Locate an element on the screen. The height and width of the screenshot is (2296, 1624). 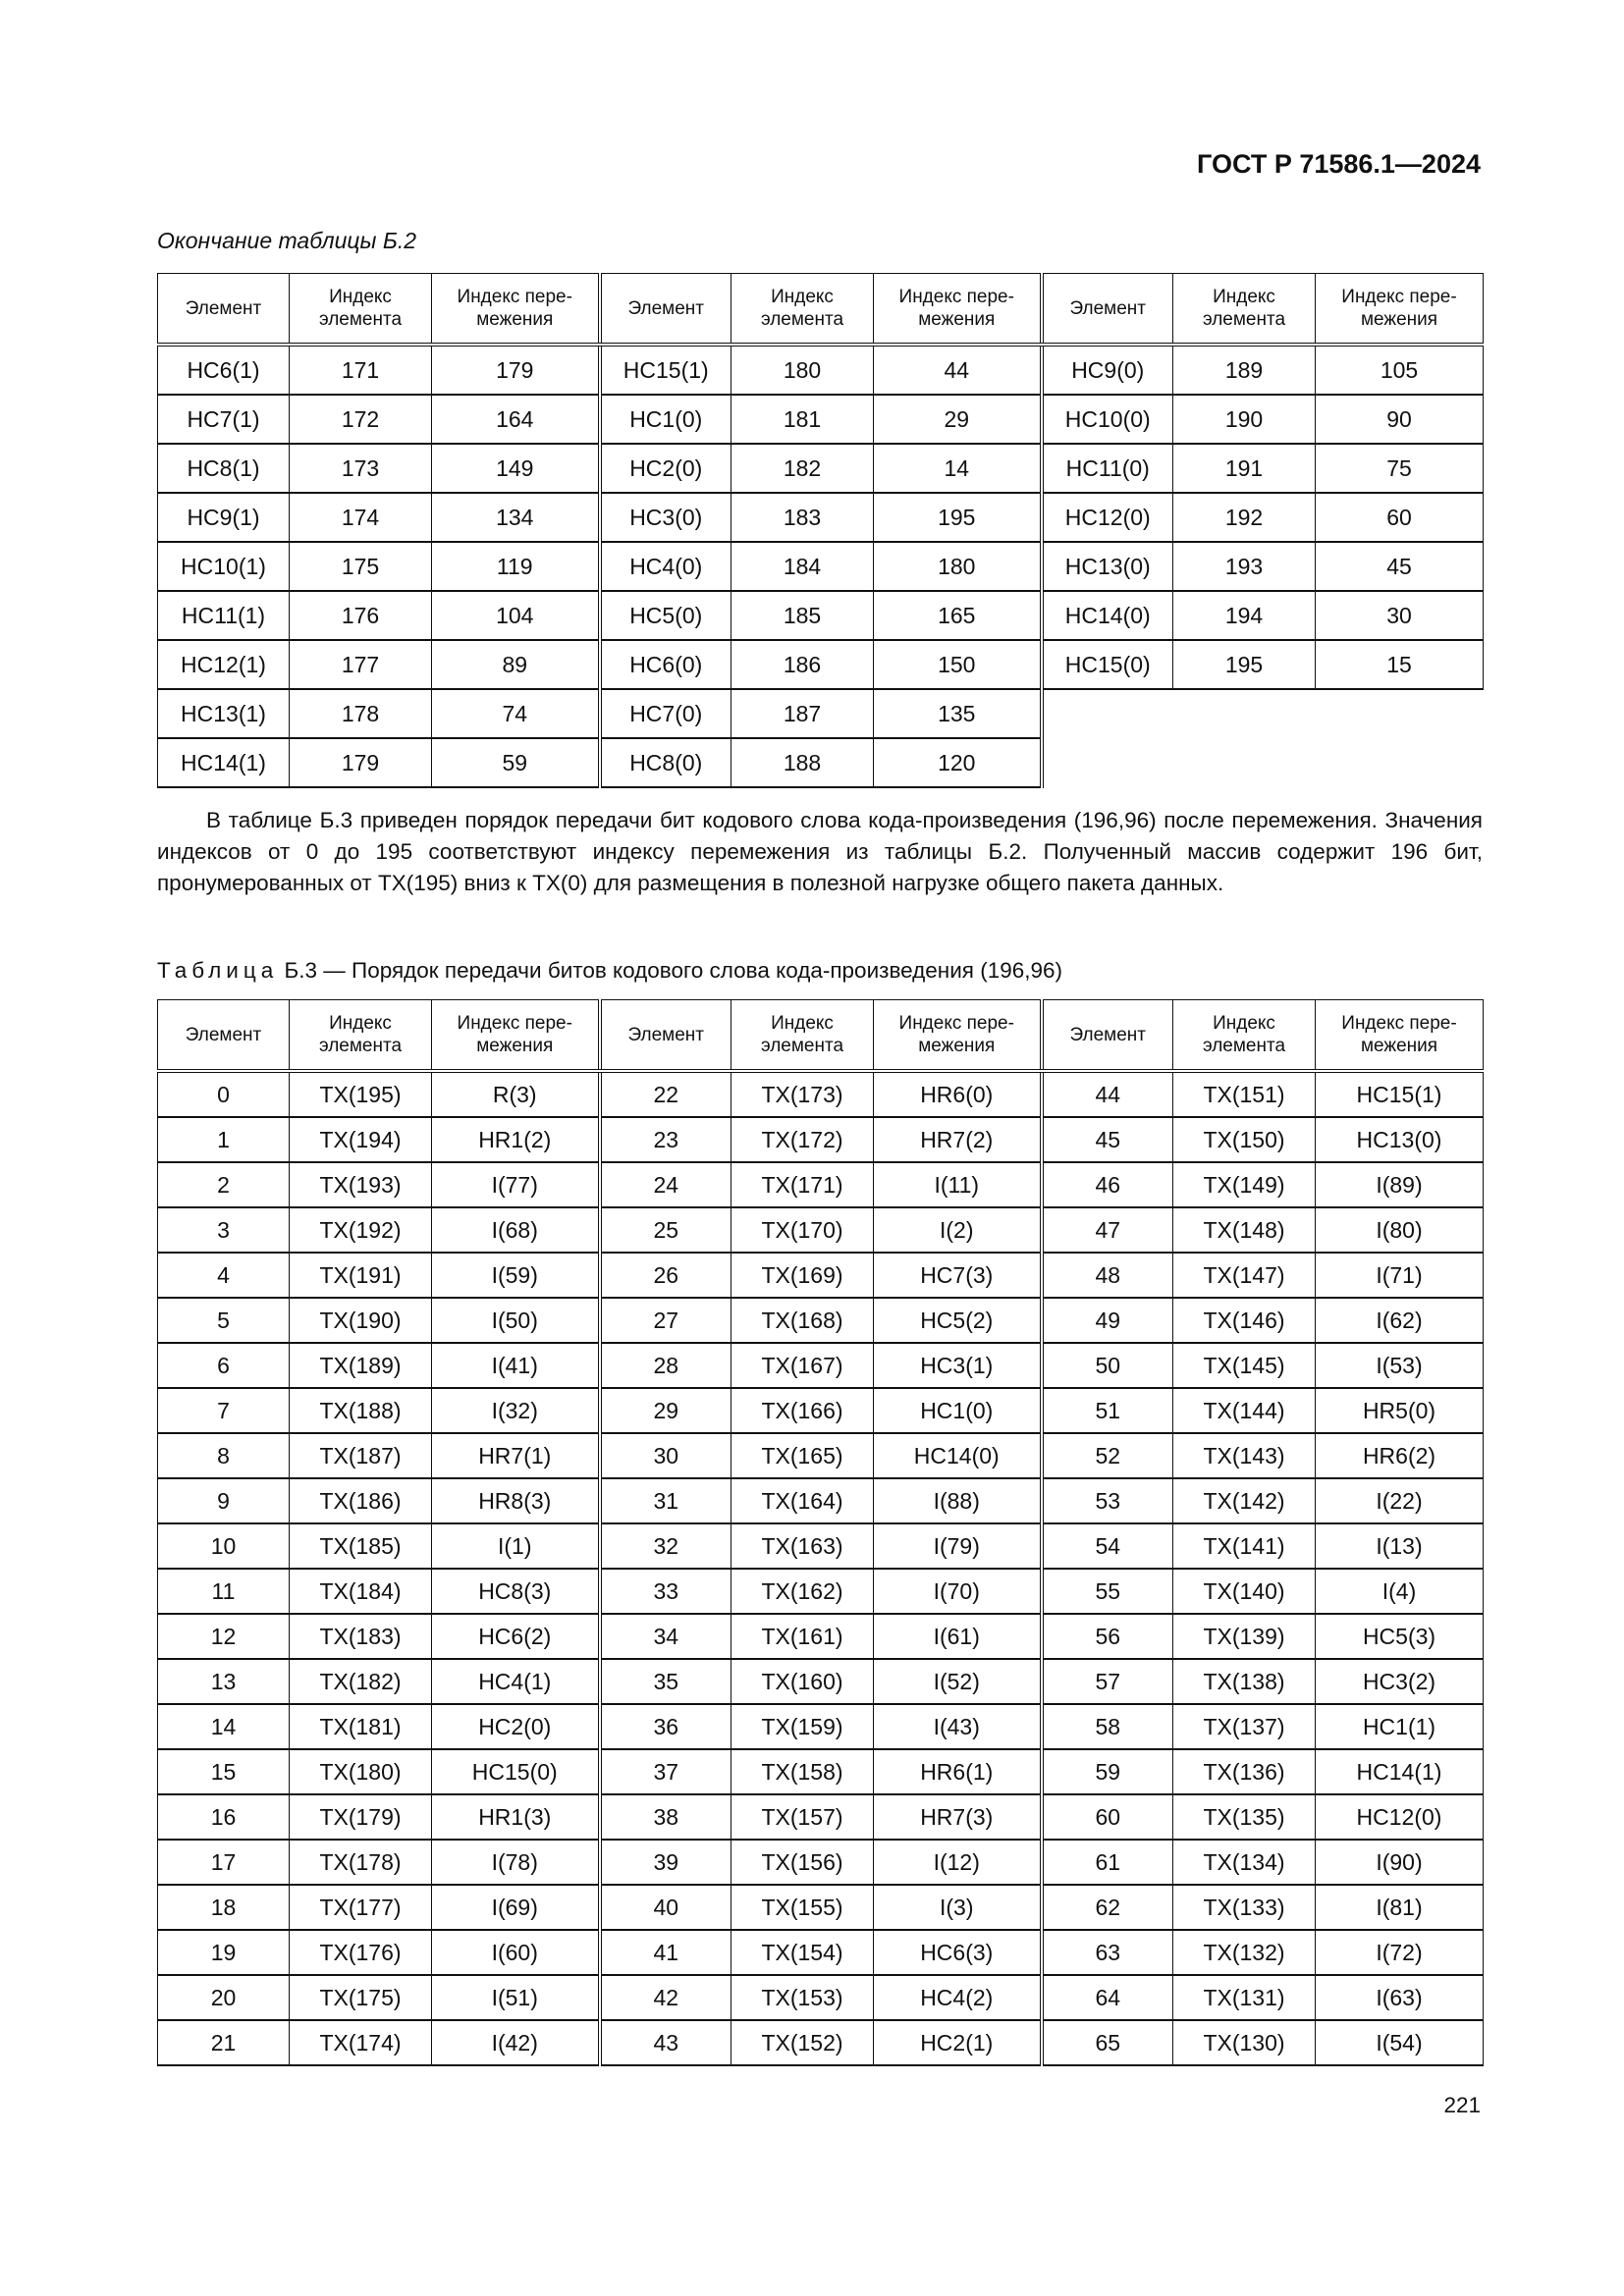
table-cell: 6 is located at coordinates (223, 1365).